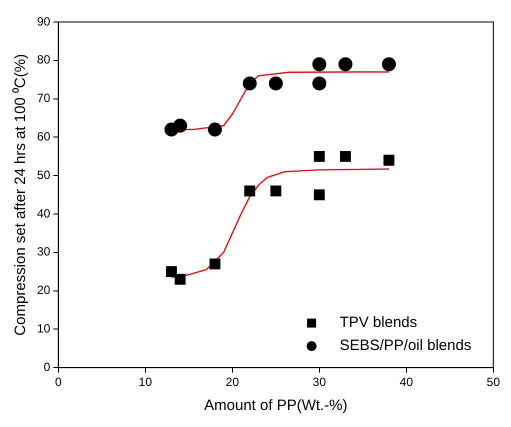 The image size is (511, 427). What do you see at coordinates (43, 98) in the screenshot?
I see `y-tick-label: 70` at bounding box center [43, 98].